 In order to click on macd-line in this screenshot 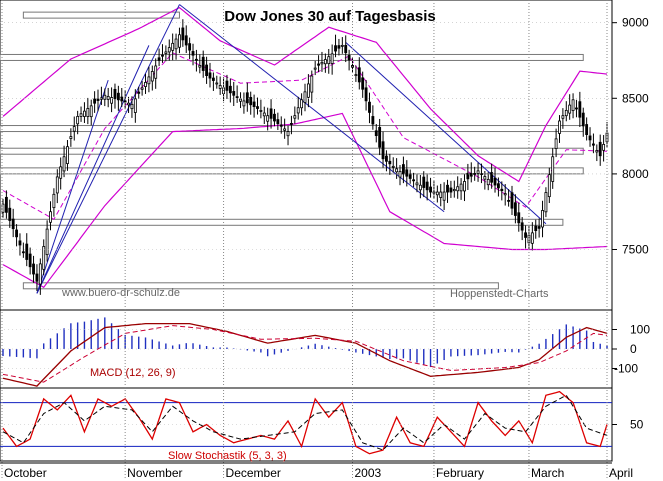, I will do `click(305, 354)`.